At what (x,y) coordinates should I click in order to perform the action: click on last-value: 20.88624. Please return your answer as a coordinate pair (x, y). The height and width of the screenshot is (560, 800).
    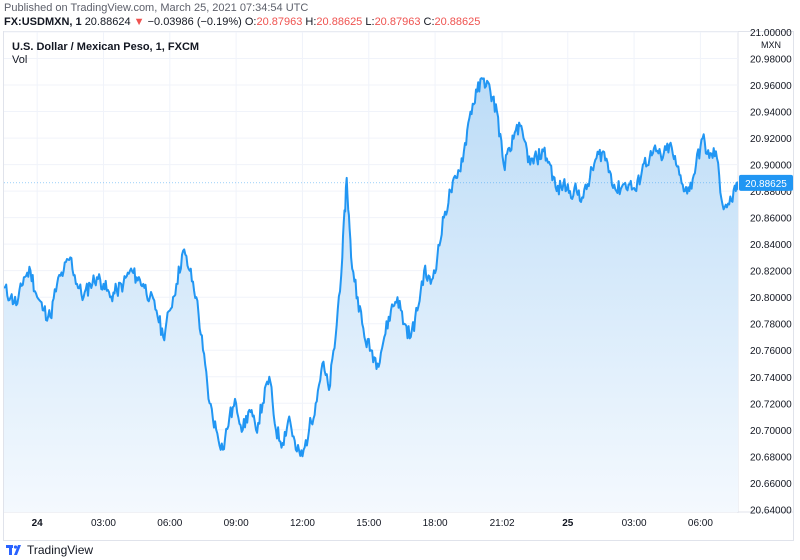
    Looking at the image, I should click on (107, 22).